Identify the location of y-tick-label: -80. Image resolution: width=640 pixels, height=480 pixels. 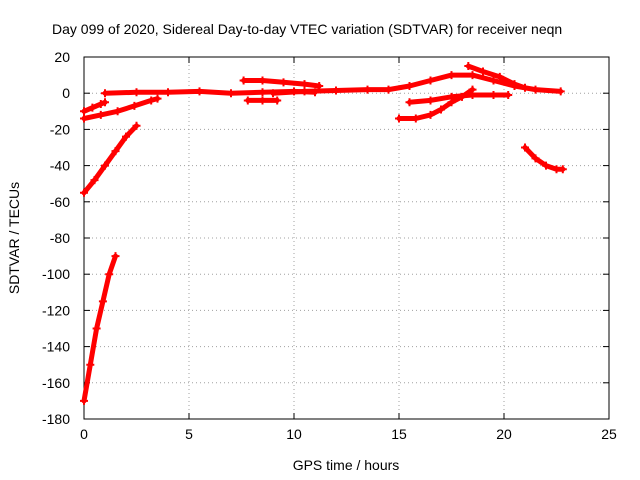
(60, 238).